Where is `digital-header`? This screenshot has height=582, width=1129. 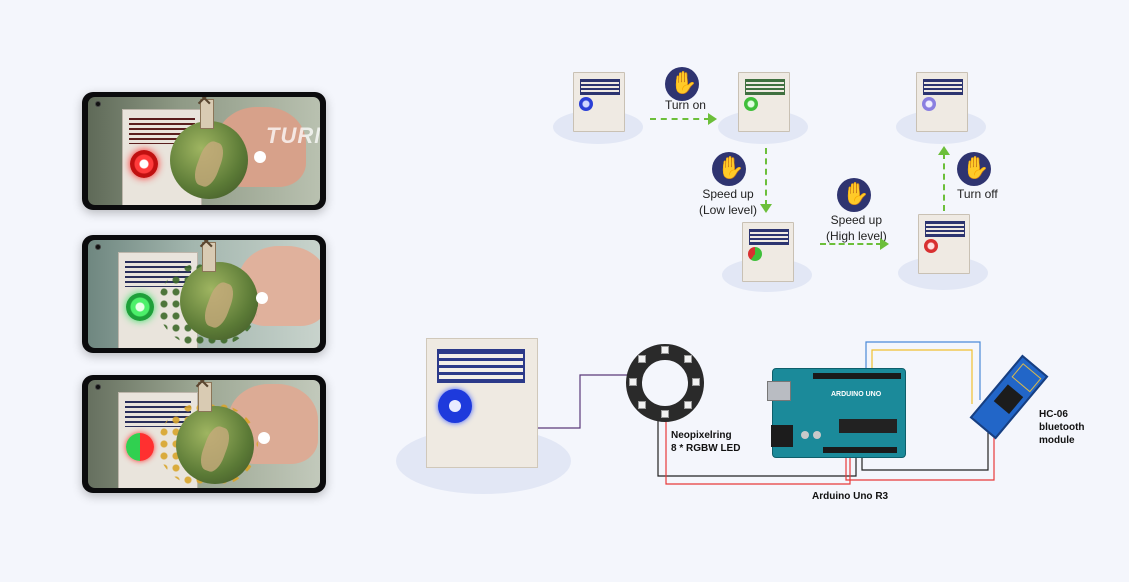
digital-header is located at coordinates (857, 376).